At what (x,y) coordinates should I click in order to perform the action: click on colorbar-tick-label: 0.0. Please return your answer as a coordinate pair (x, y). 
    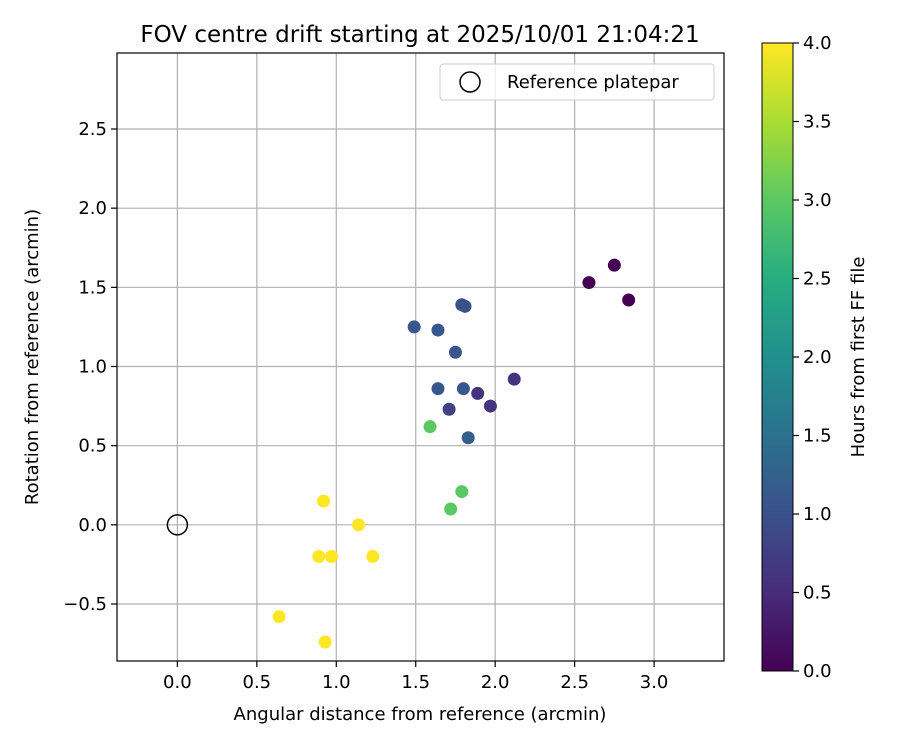
    Looking at the image, I should click on (817, 671).